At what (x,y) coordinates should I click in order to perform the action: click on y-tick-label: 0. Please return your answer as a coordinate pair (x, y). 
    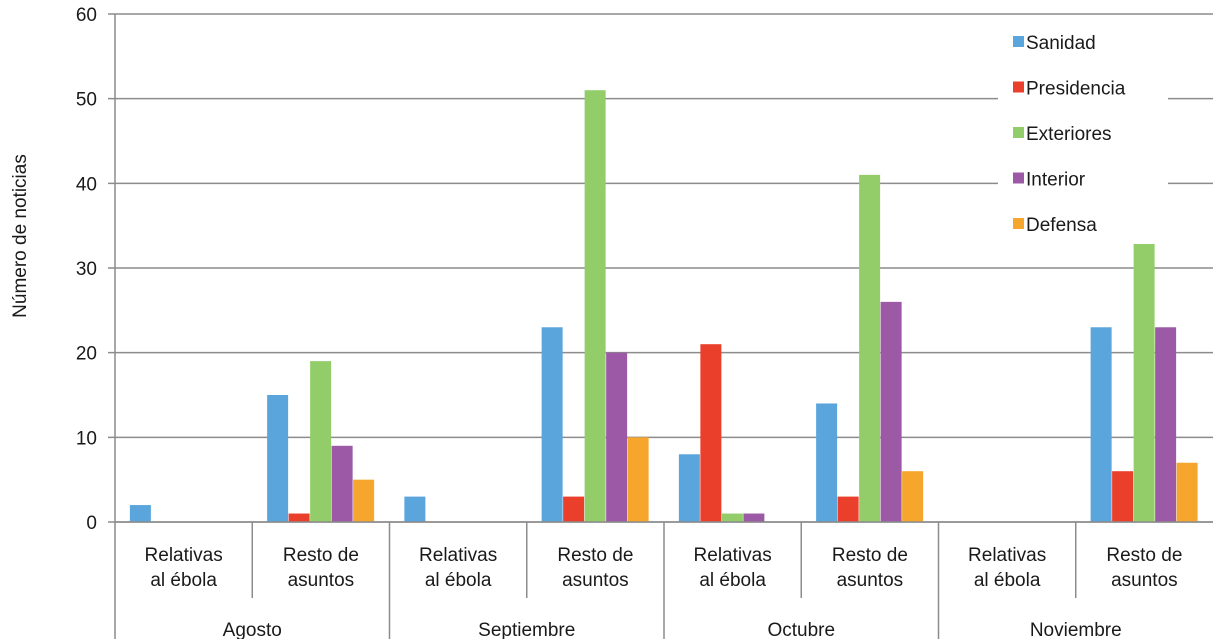
    Looking at the image, I should click on (91, 523).